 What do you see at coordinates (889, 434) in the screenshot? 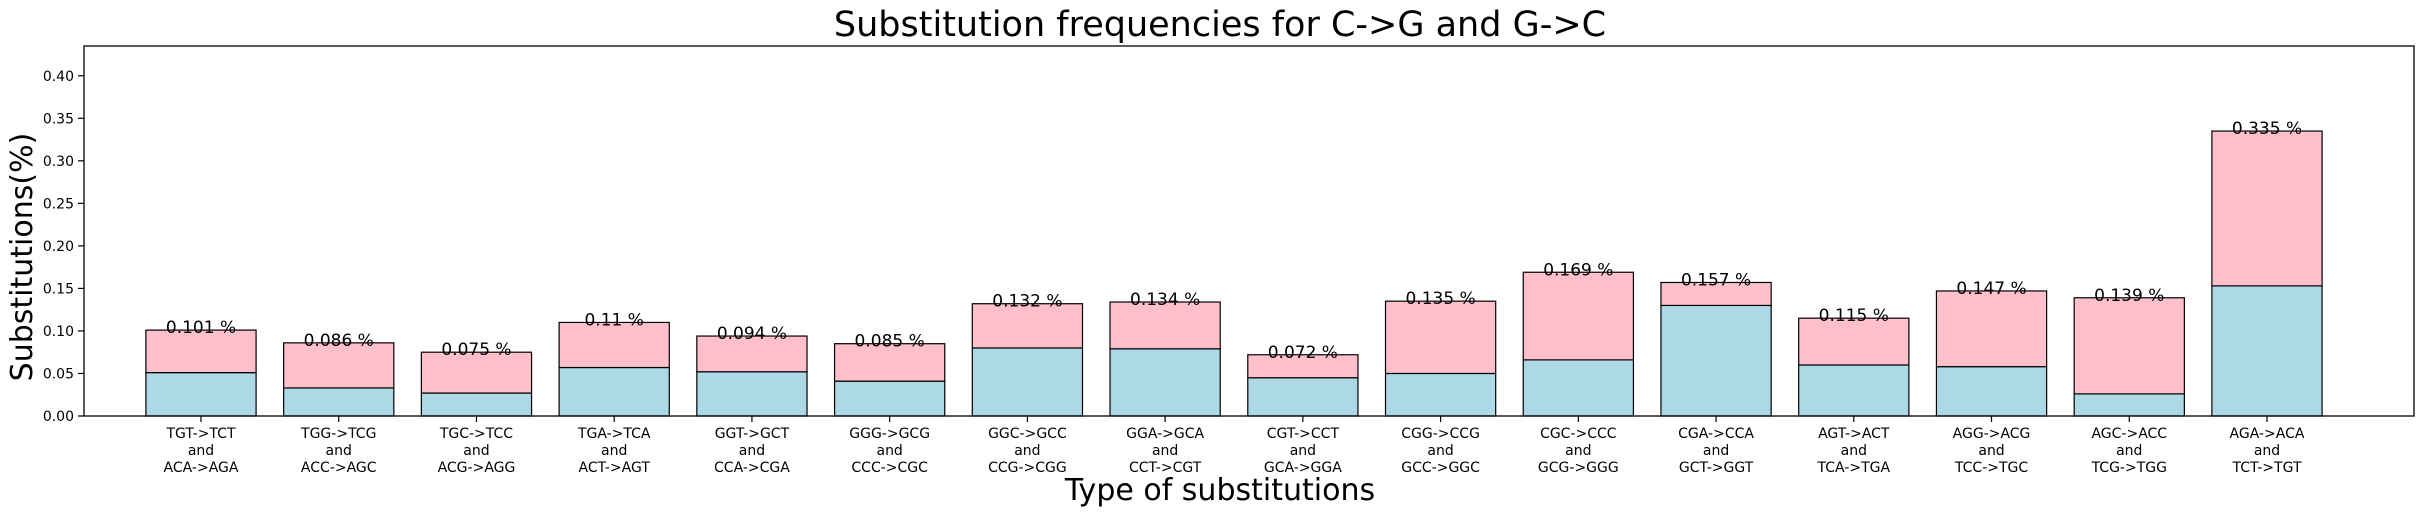
I see `x-tick-label: GGG->GCG` at bounding box center [889, 434].